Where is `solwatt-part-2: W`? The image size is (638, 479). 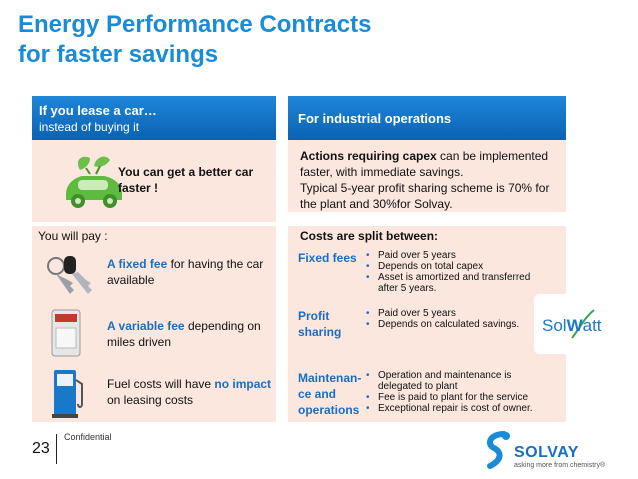 solwatt-part-2: W is located at coordinates (574, 325).